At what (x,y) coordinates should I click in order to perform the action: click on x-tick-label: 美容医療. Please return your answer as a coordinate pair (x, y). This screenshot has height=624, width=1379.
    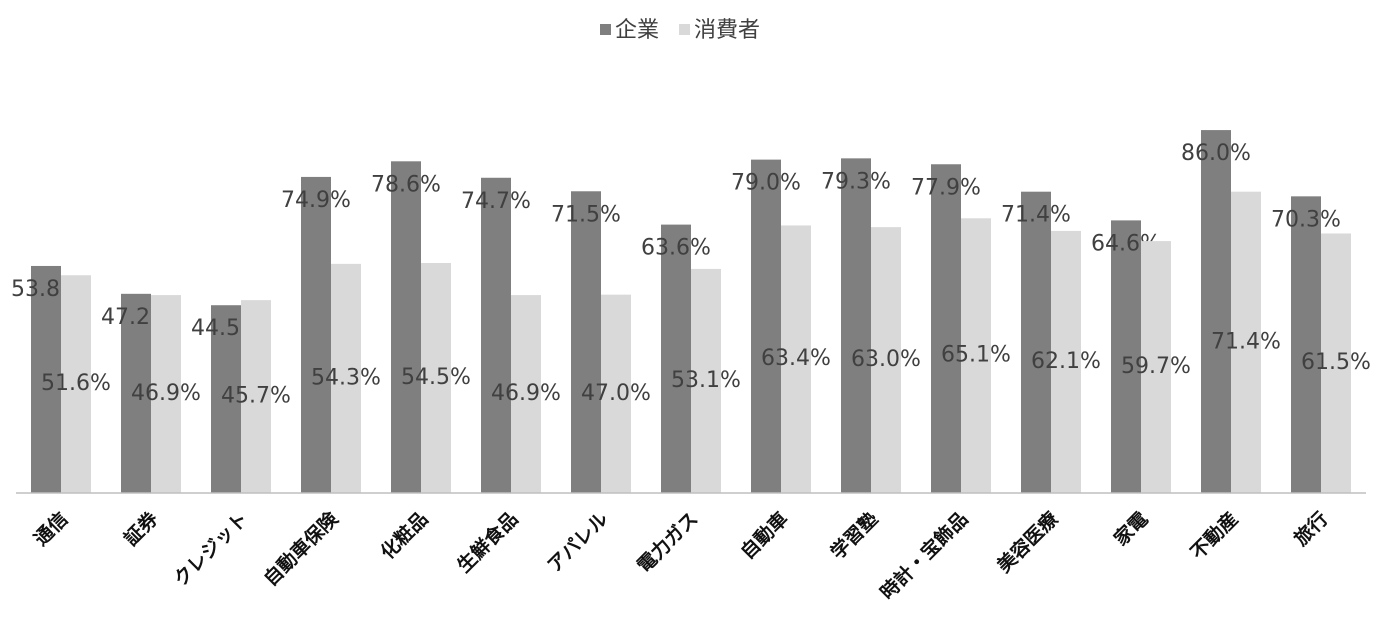
    Looking at the image, I should click on (1027, 541).